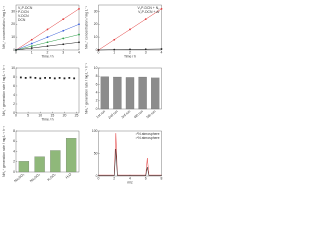 The image size is (320, 240). Describe the element at coordinates (47, 90) in the screenshot. I see `plot-frame` at that location.